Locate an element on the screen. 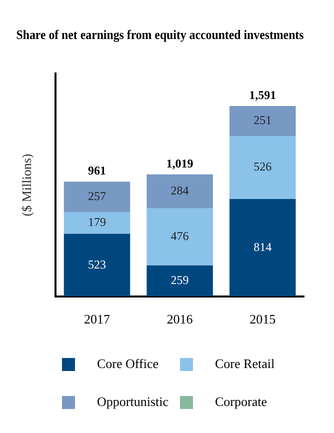 The height and width of the screenshot is (433, 334). data-label: 179 is located at coordinates (97, 222).